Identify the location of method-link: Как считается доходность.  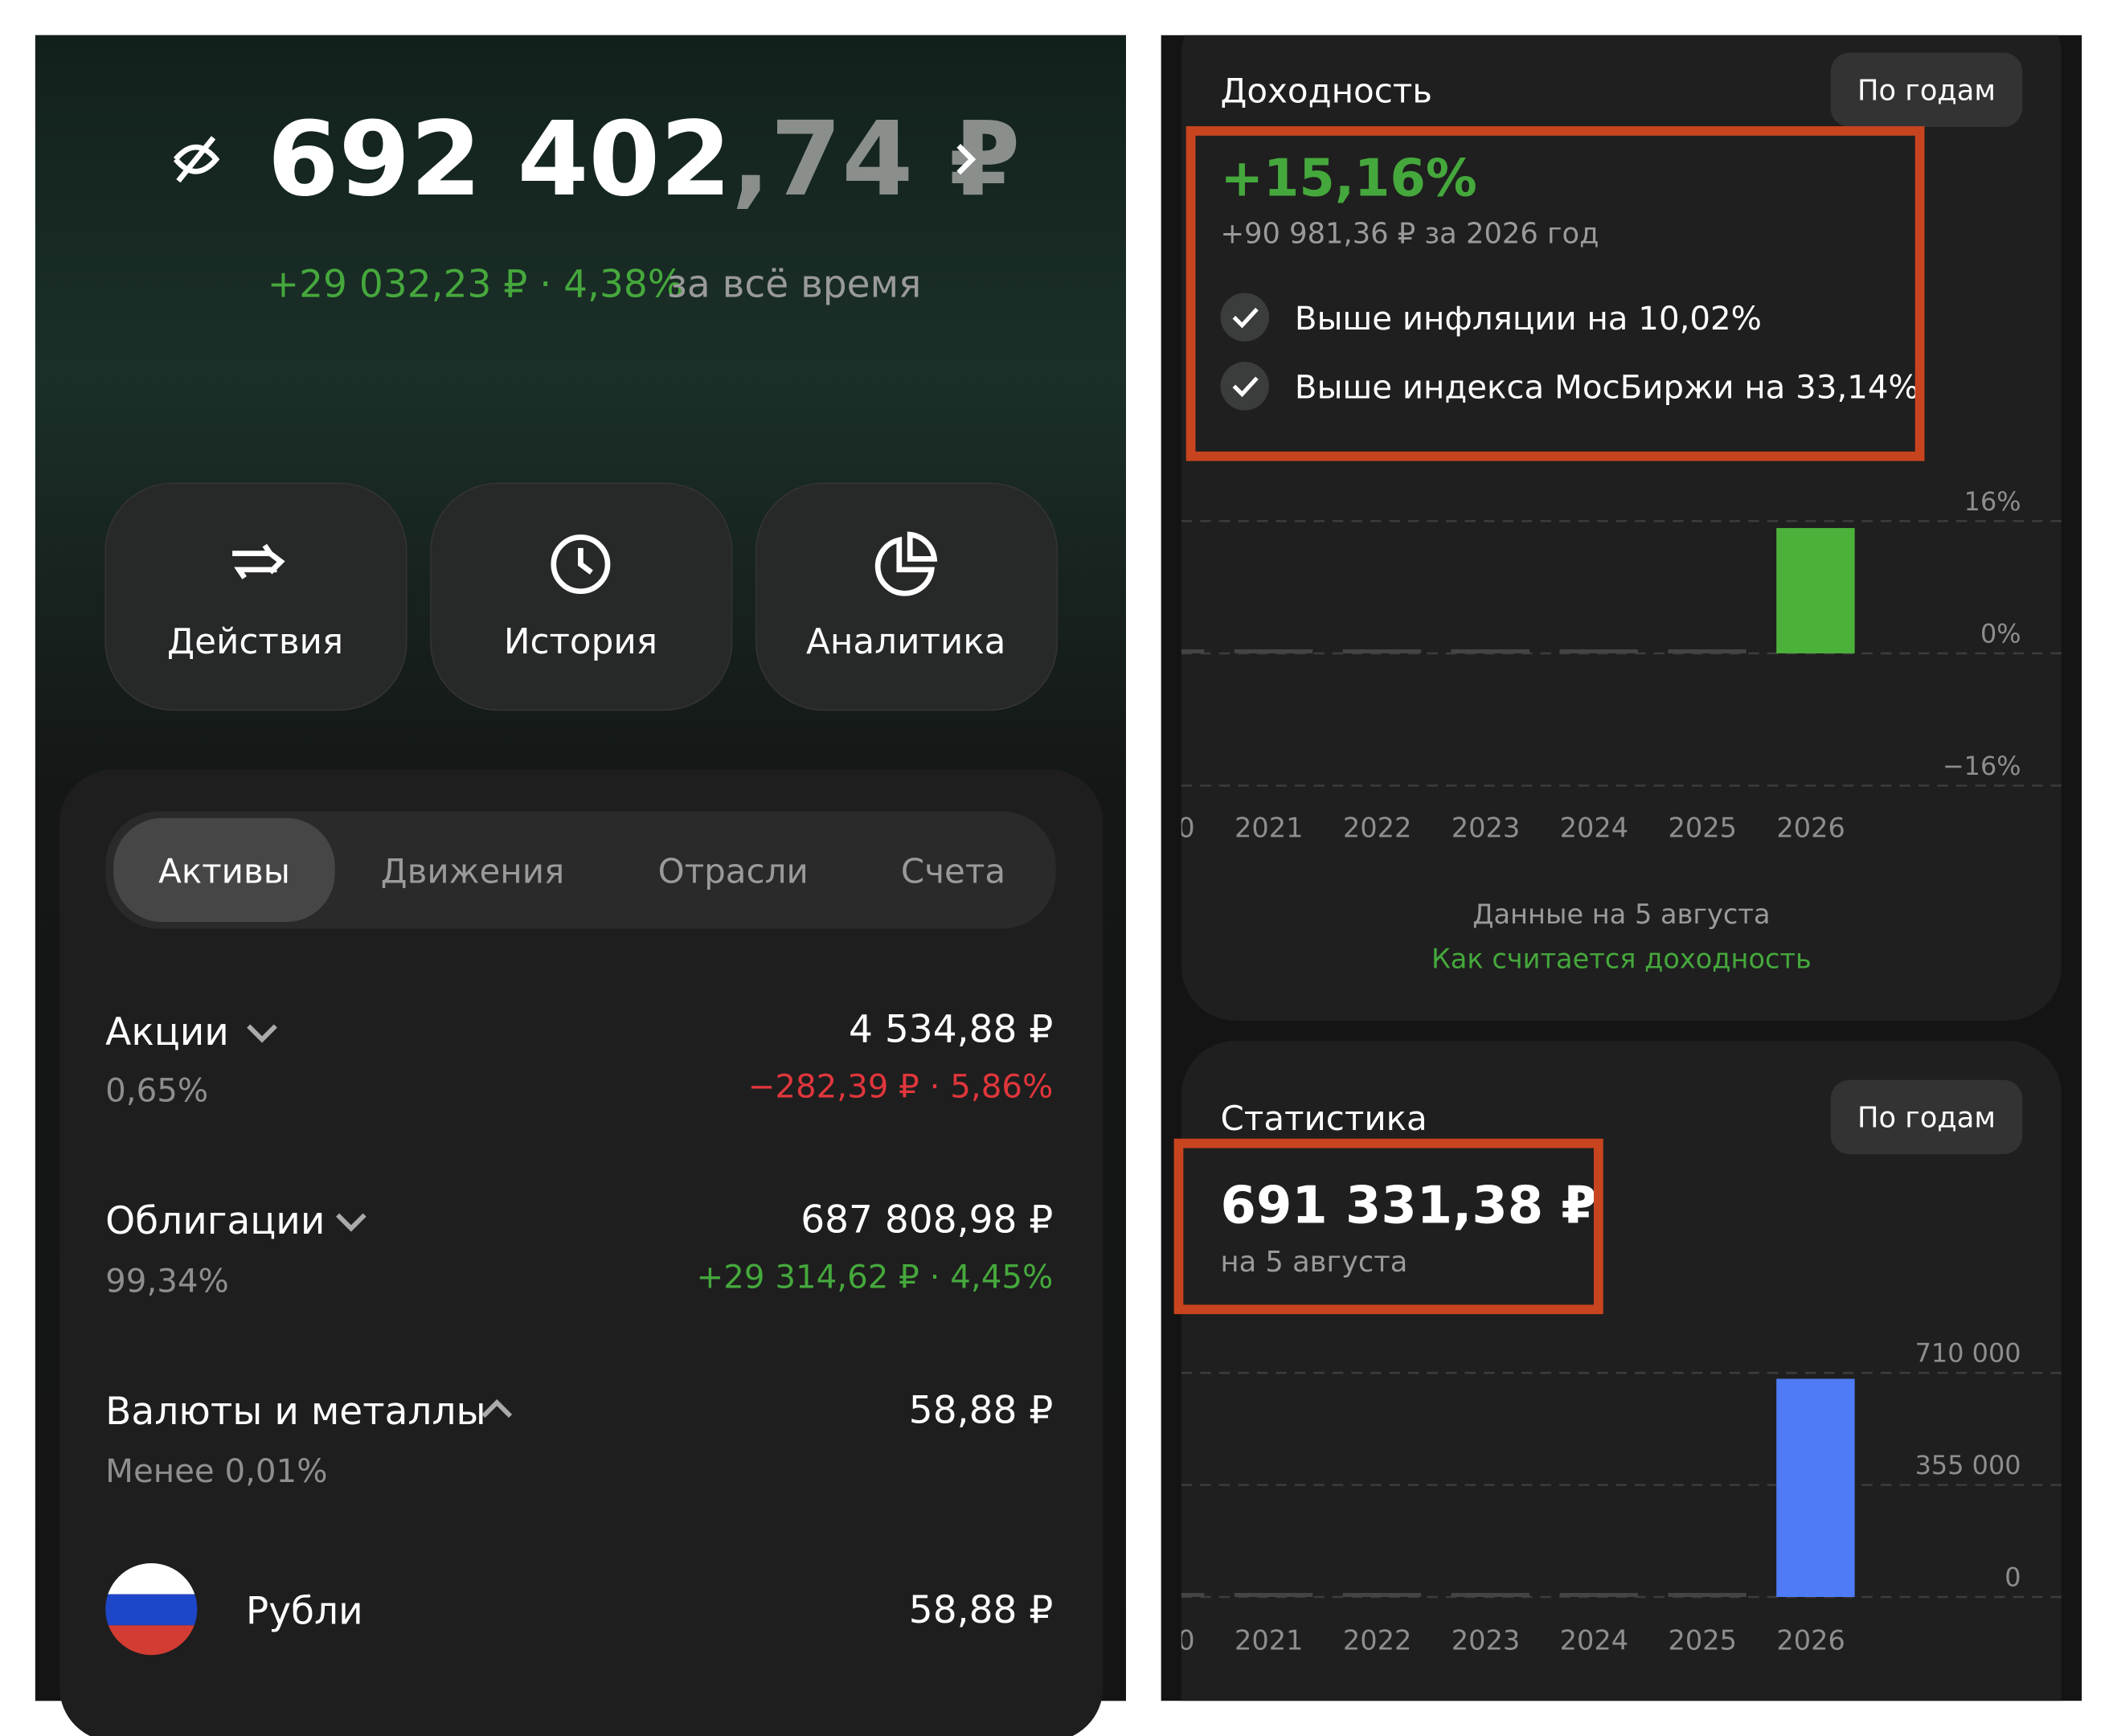
(1621, 958).